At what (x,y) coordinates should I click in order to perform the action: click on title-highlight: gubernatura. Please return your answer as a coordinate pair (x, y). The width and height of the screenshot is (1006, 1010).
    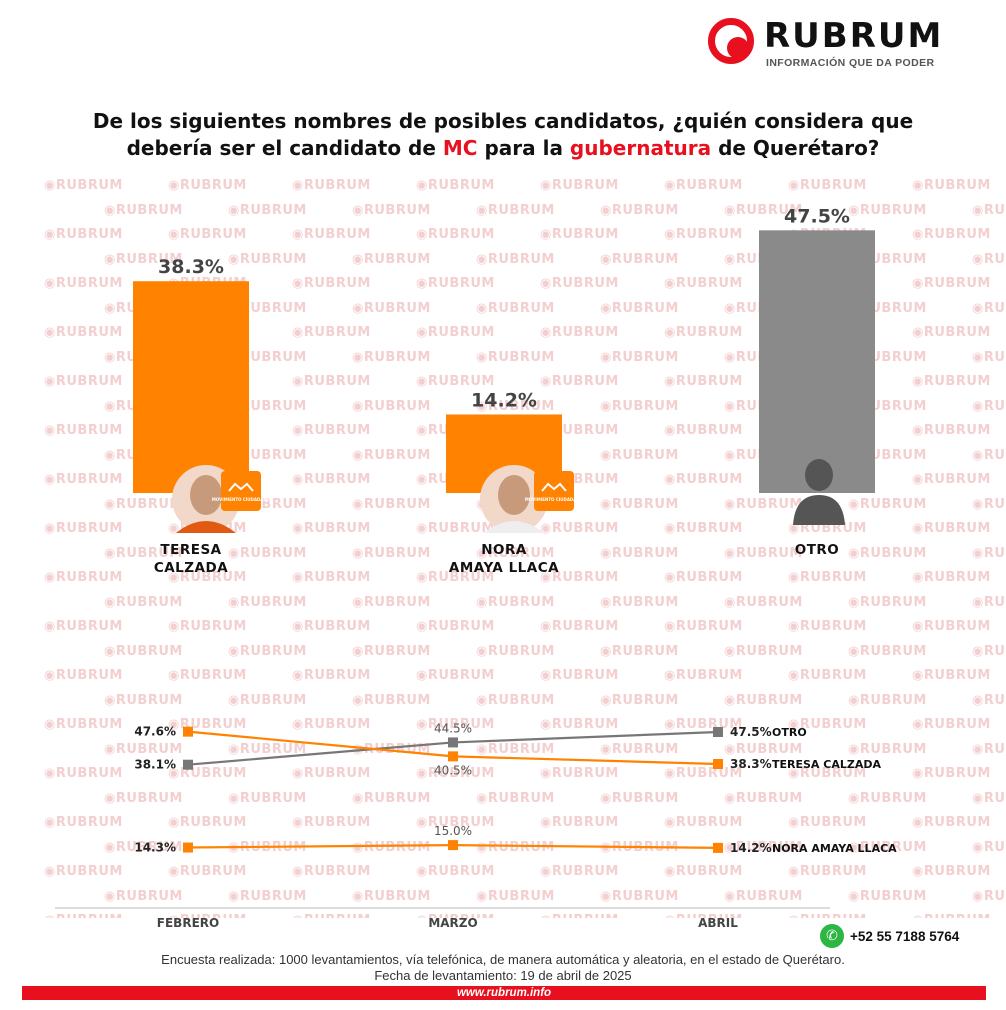
    Looking at the image, I should click on (640, 148).